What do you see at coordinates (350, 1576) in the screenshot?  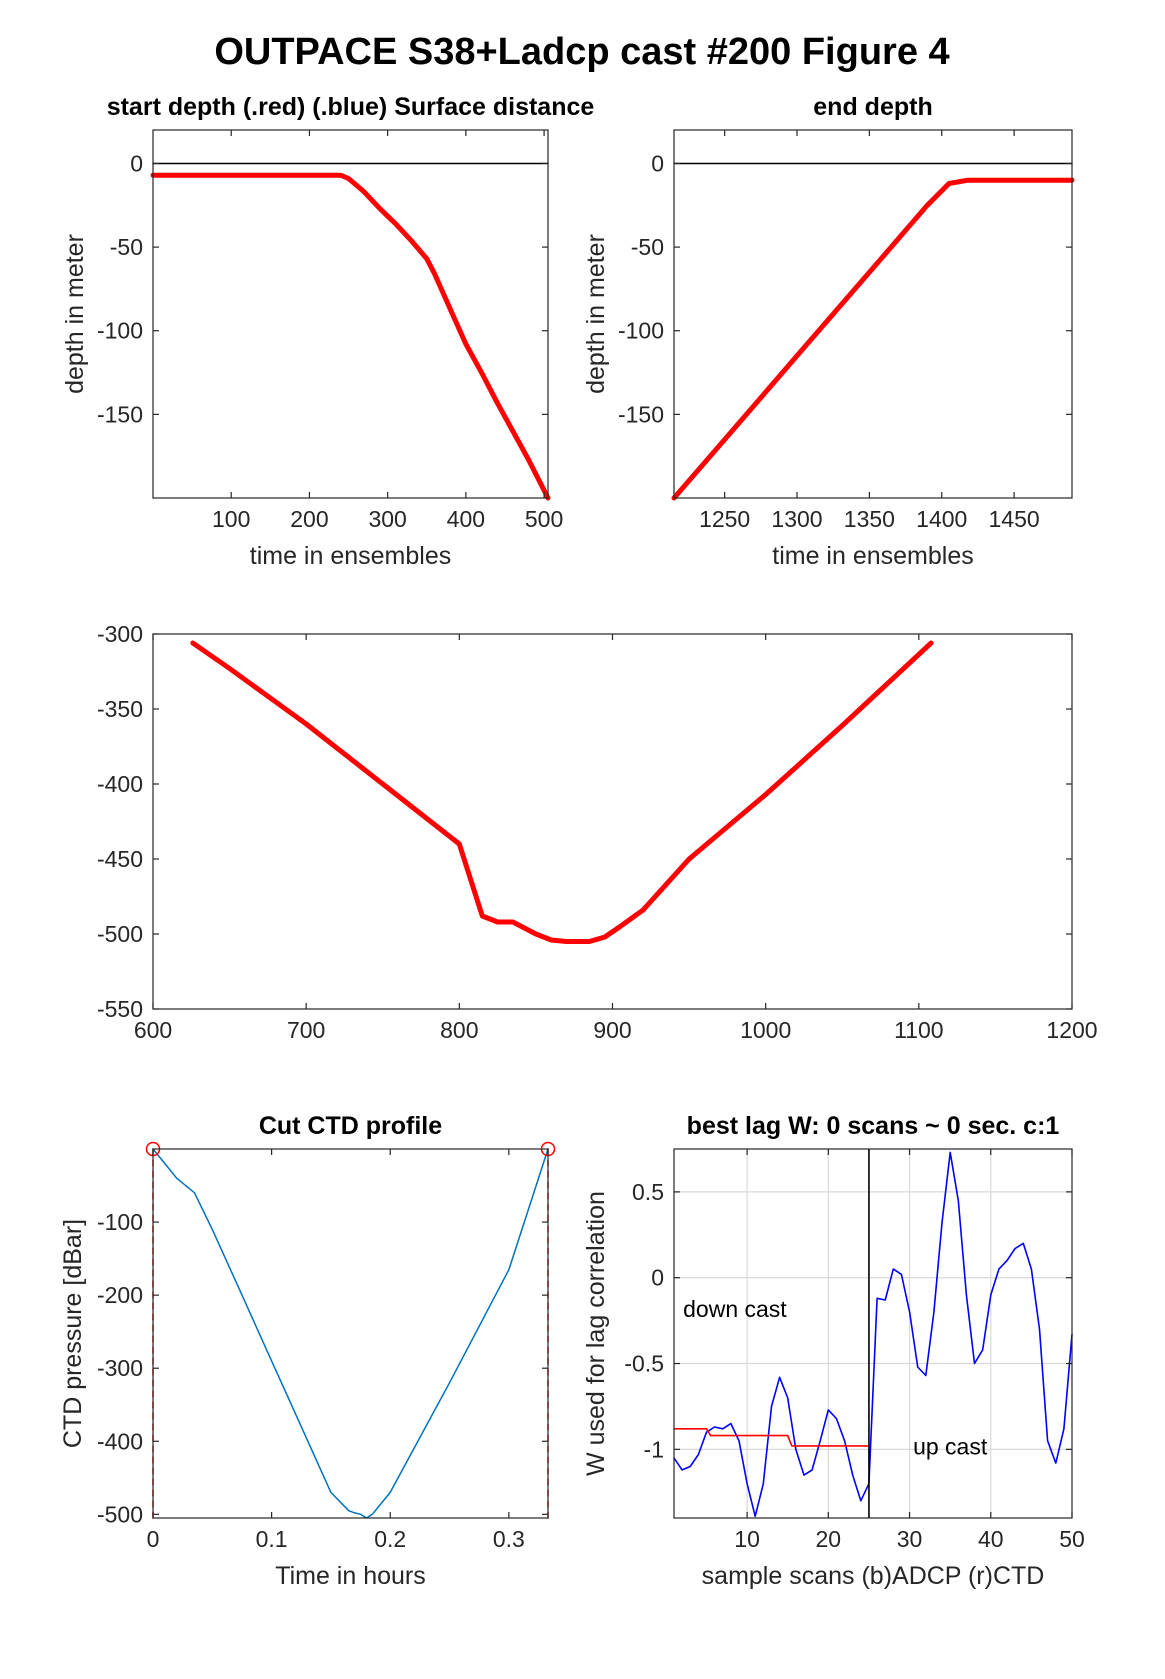 I see `x-axis-label: Time in hours` at bounding box center [350, 1576].